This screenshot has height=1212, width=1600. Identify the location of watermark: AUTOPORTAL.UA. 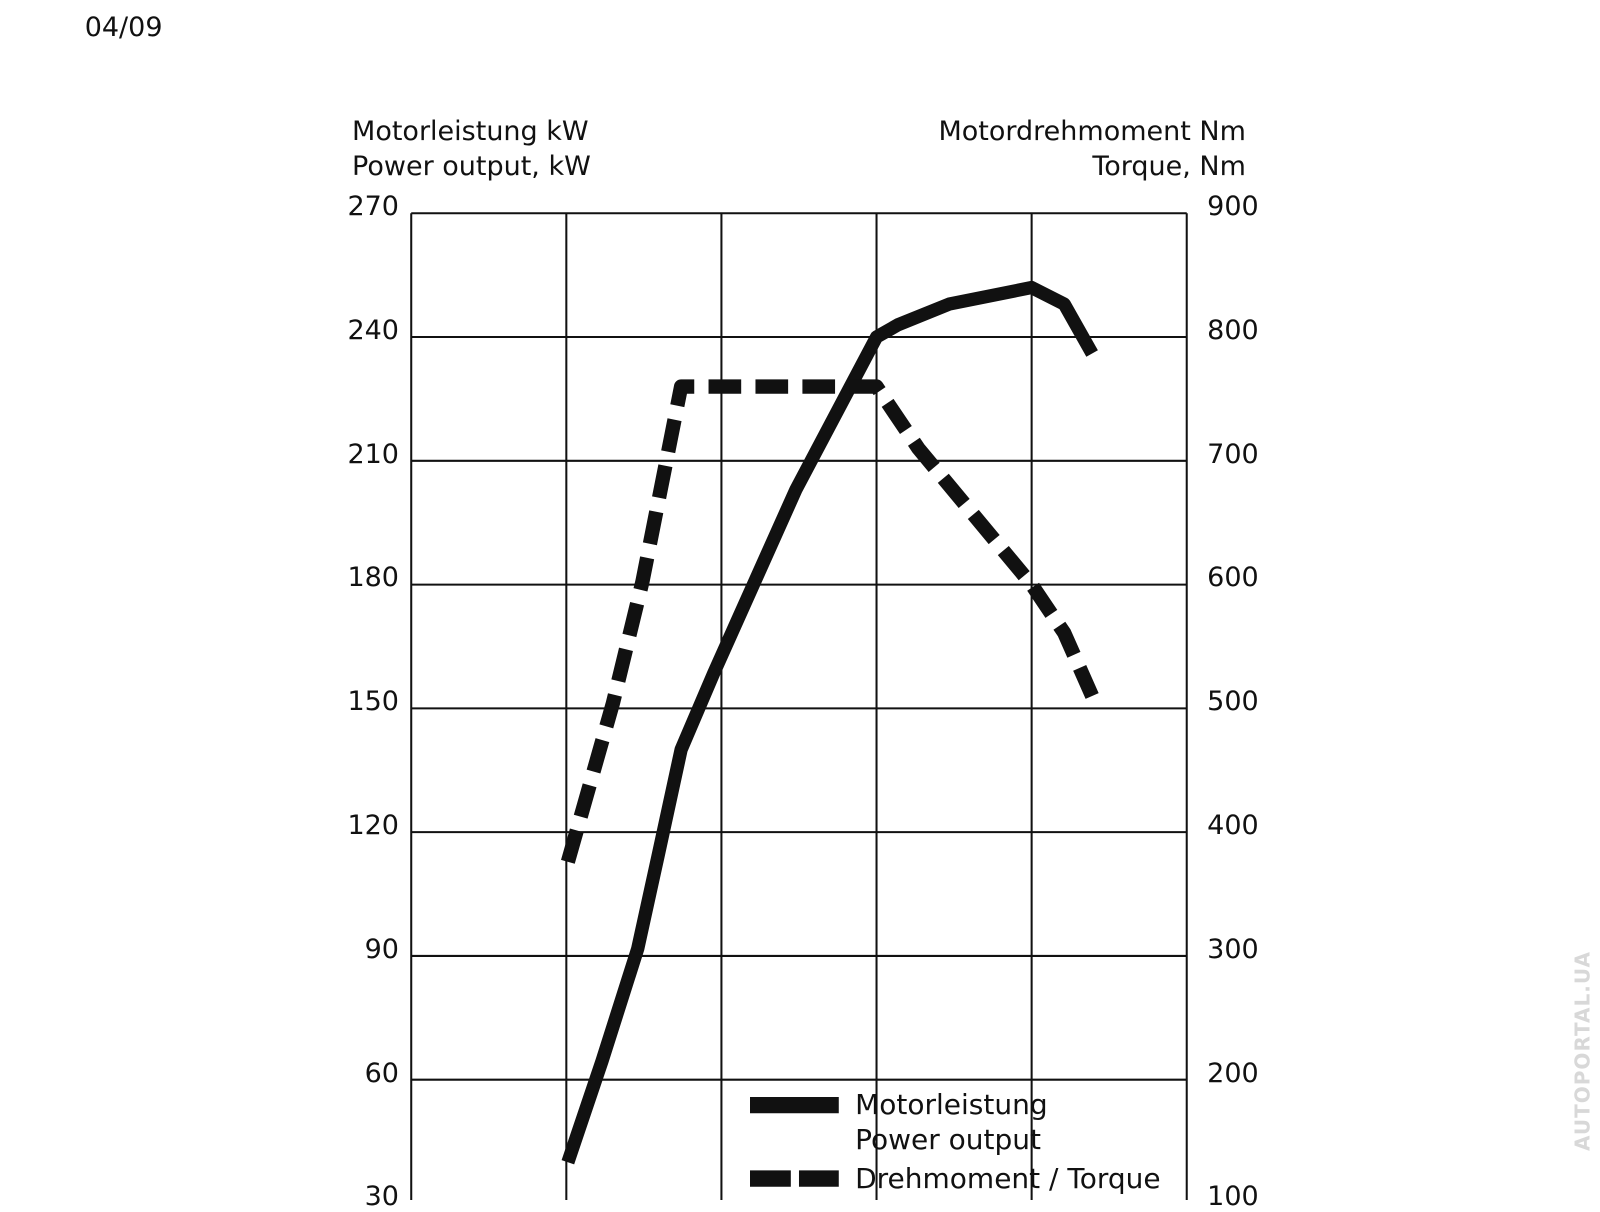
(1582, 1051).